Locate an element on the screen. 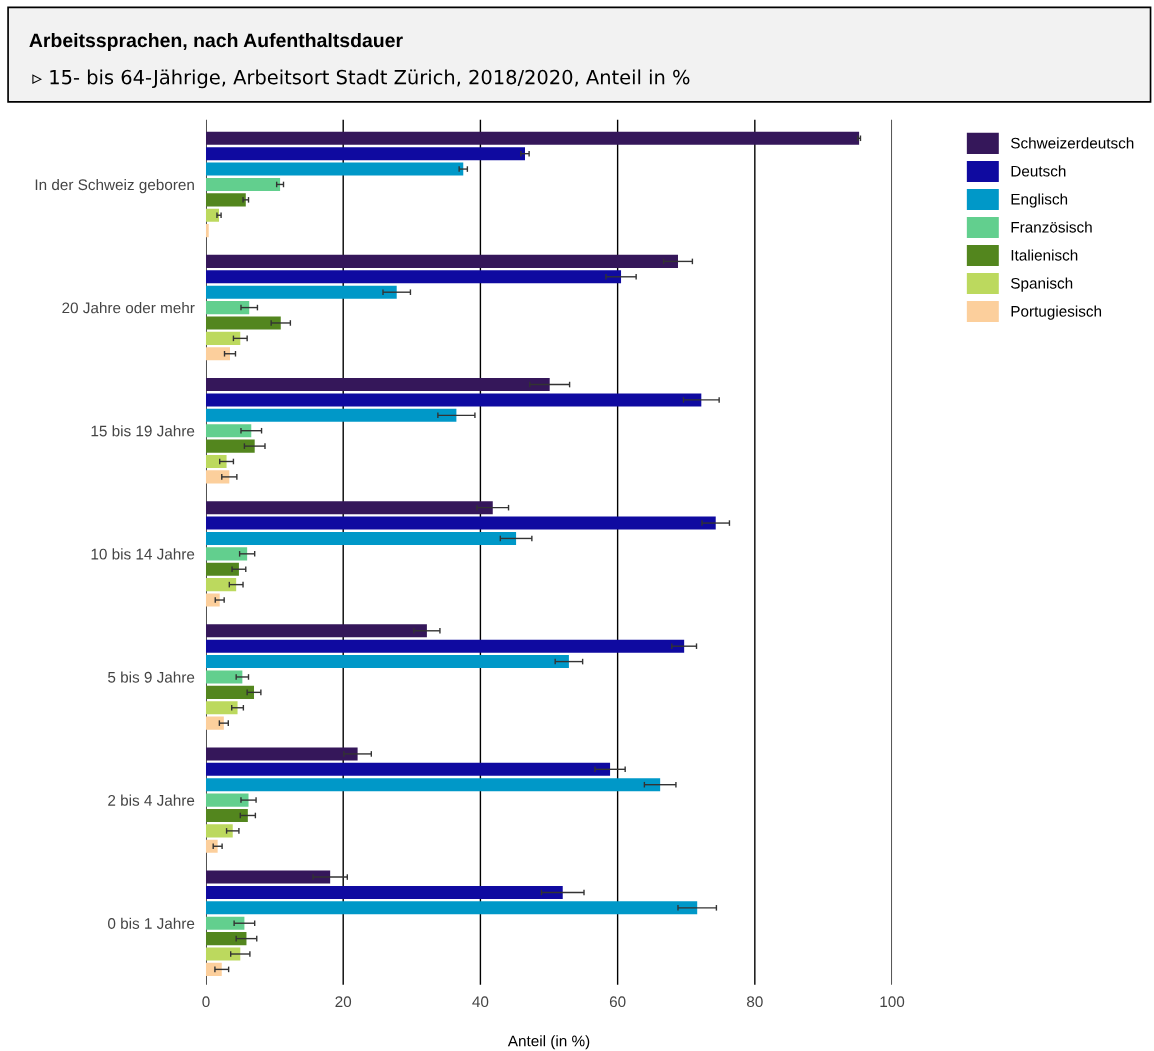 The width and height of the screenshot is (1154, 1051). legend-label: Portugiesisch is located at coordinates (1056, 312).